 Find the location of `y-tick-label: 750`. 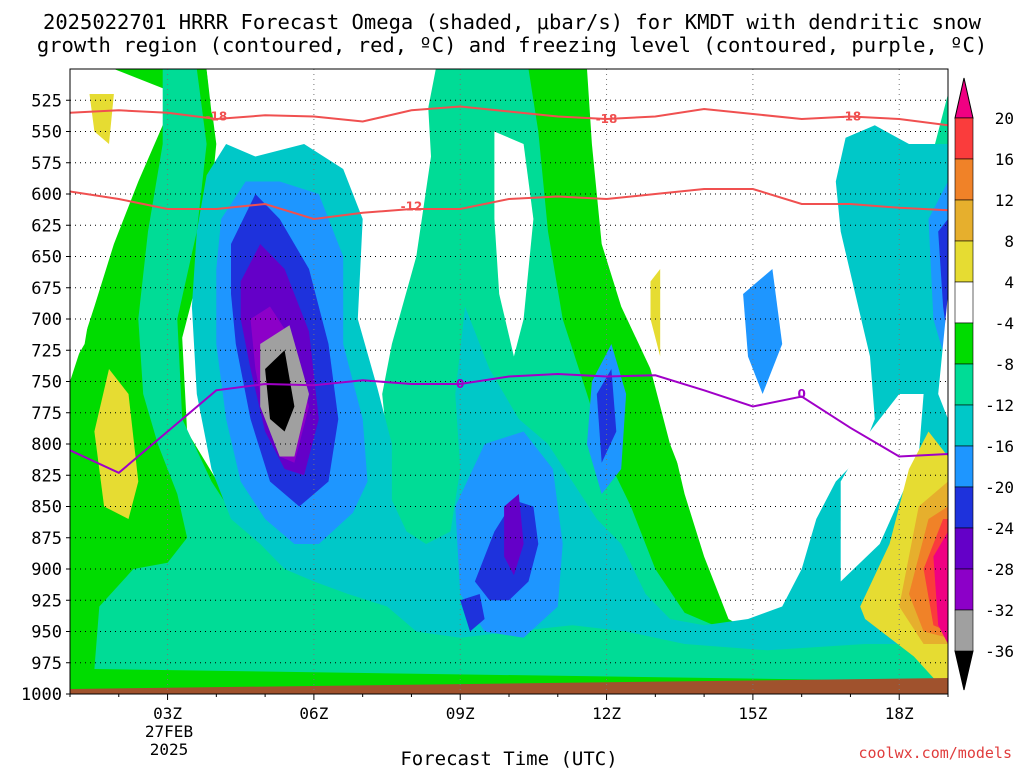

y-tick-label: 750 is located at coordinates (46, 383).